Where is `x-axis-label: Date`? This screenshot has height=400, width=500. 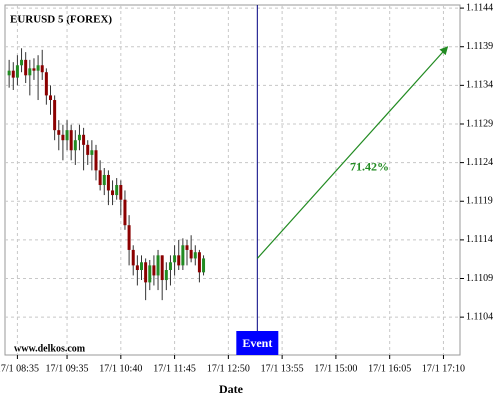 x-axis-label: Date is located at coordinates (231, 389).